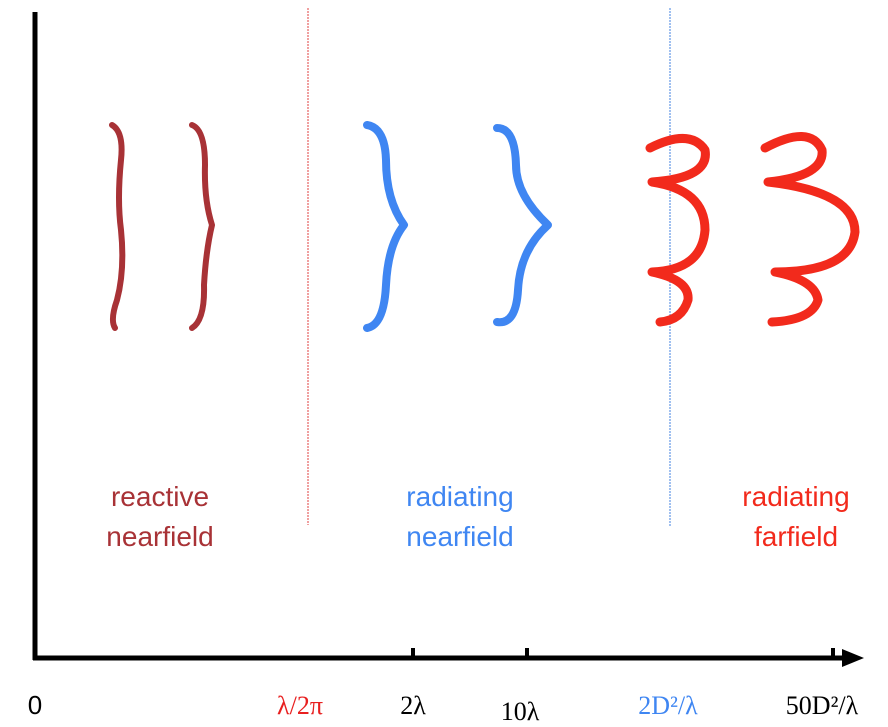  Describe the element at coordinates (160, 496) in the screenshot. I see `region-label: reactive` at that location.